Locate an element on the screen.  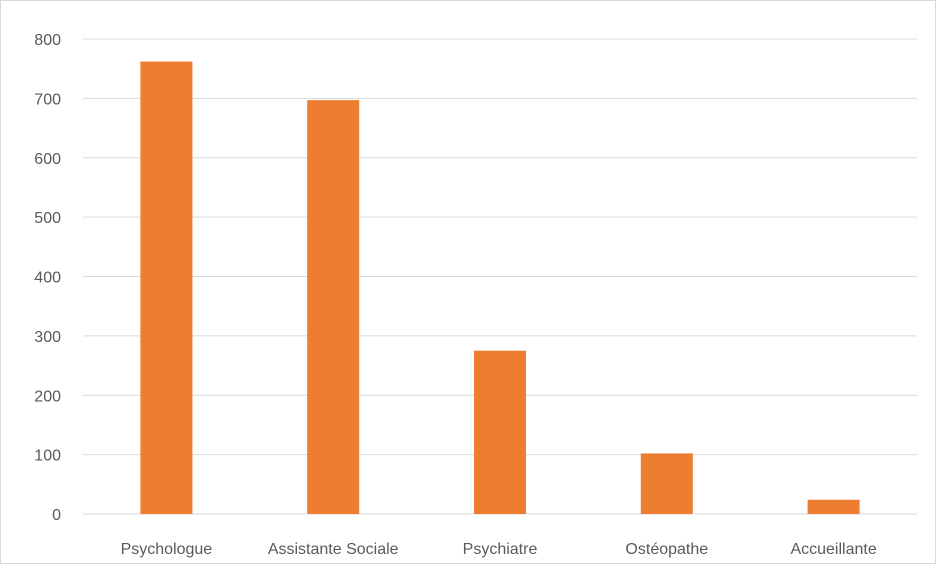
y-tick-label: 500 is located at coordinates (47, 218).